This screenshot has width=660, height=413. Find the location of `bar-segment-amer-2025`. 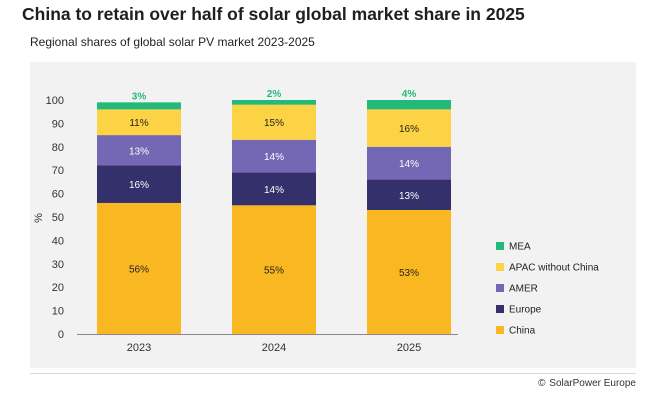

bar-segment-amer-2025 is located at coordinates (409, 163).